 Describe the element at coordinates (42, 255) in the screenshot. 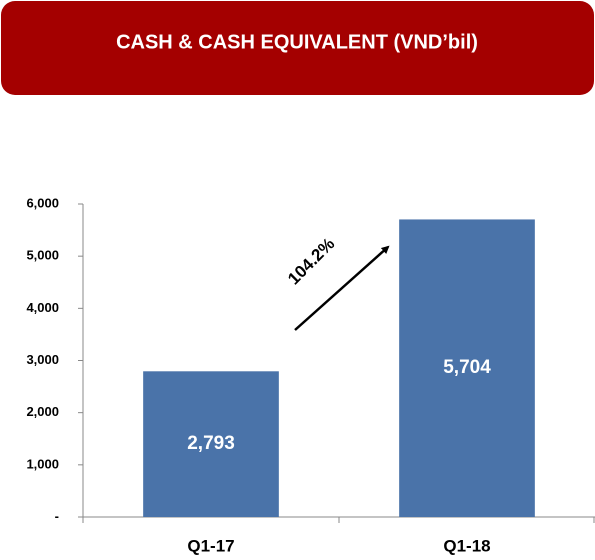

I see `y-tick-label: 5,000` at that location.